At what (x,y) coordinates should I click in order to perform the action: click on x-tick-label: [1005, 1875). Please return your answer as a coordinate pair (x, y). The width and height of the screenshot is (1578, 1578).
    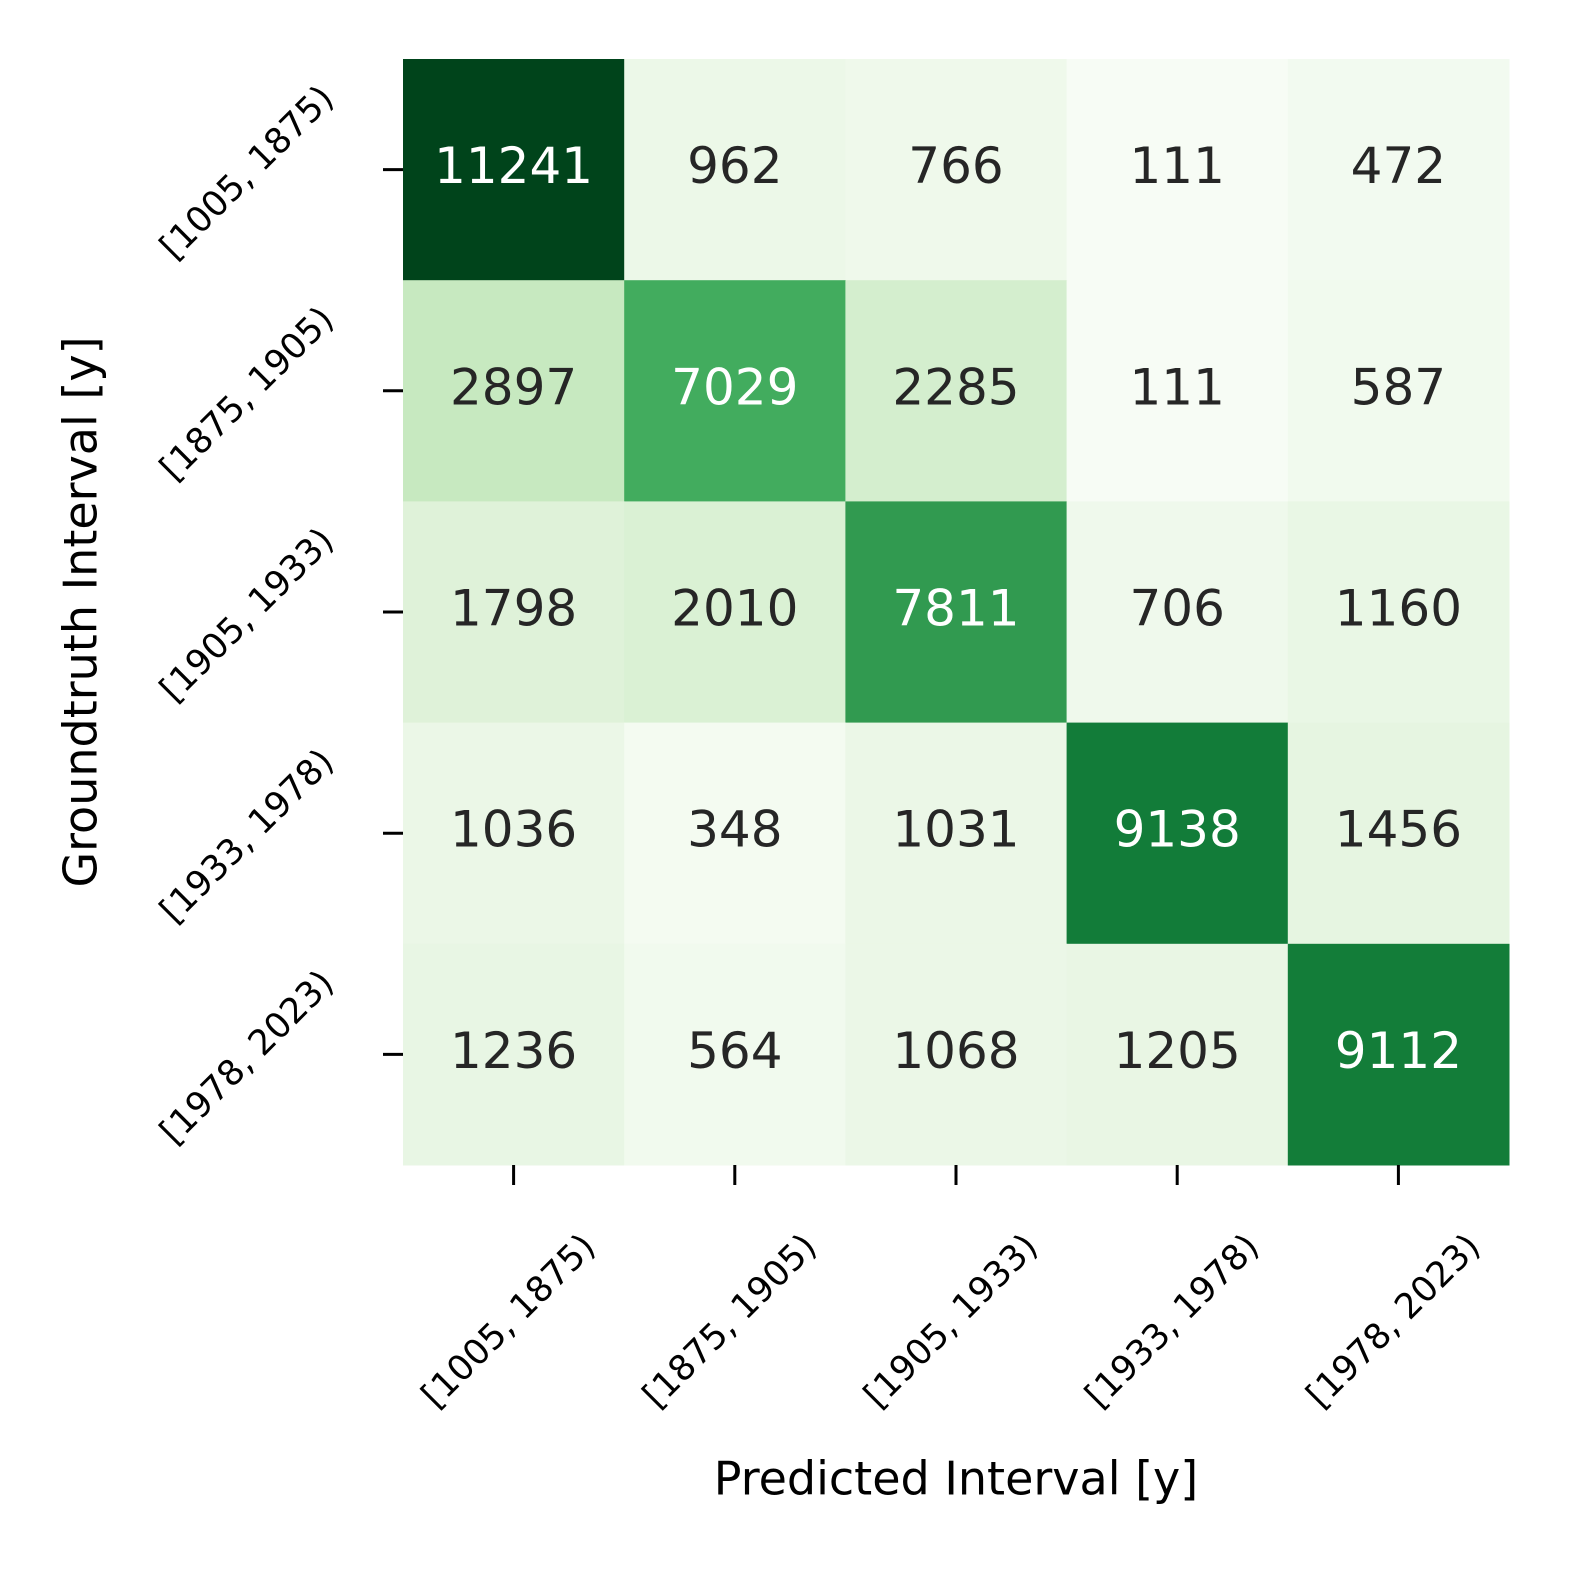
    Looking at the image, I should click on (508, 1321).